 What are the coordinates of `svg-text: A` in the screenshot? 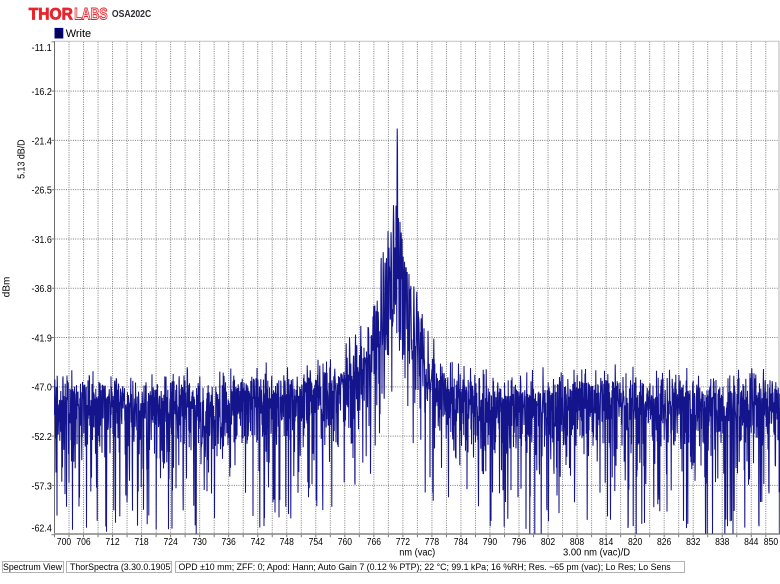 It's located at (59, 34).